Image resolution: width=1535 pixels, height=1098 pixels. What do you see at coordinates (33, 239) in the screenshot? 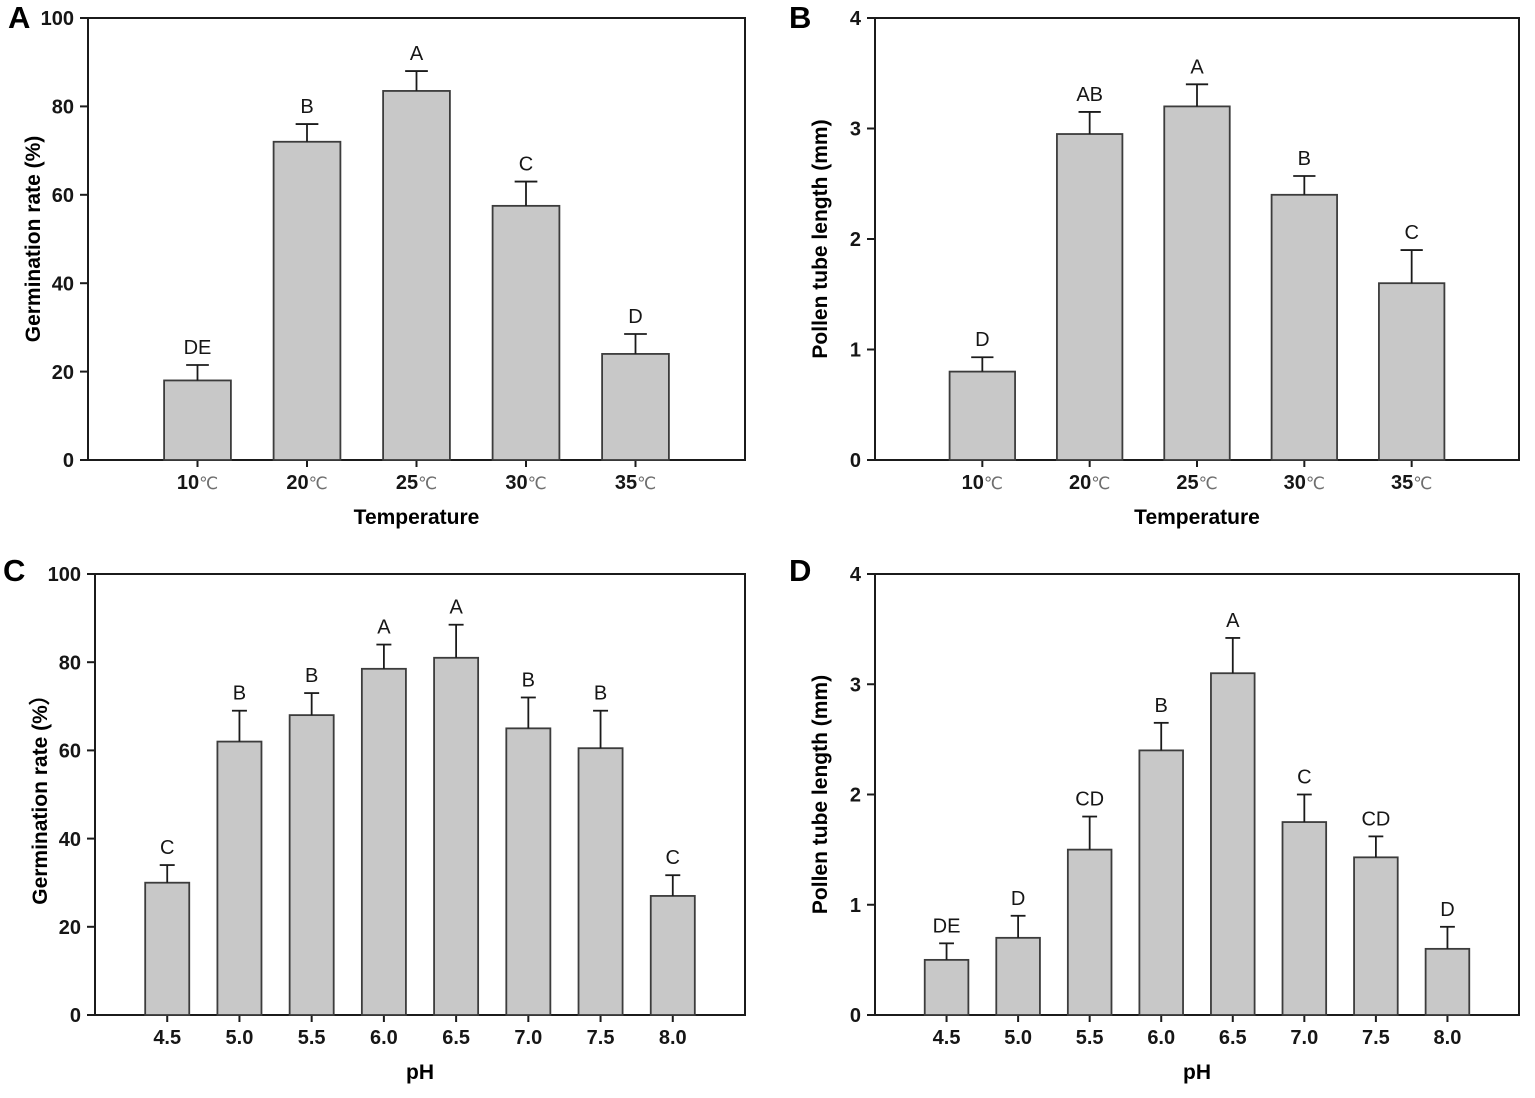
I see `y-axis-title: Germination rate (%)` at bounding box center [33, 239].